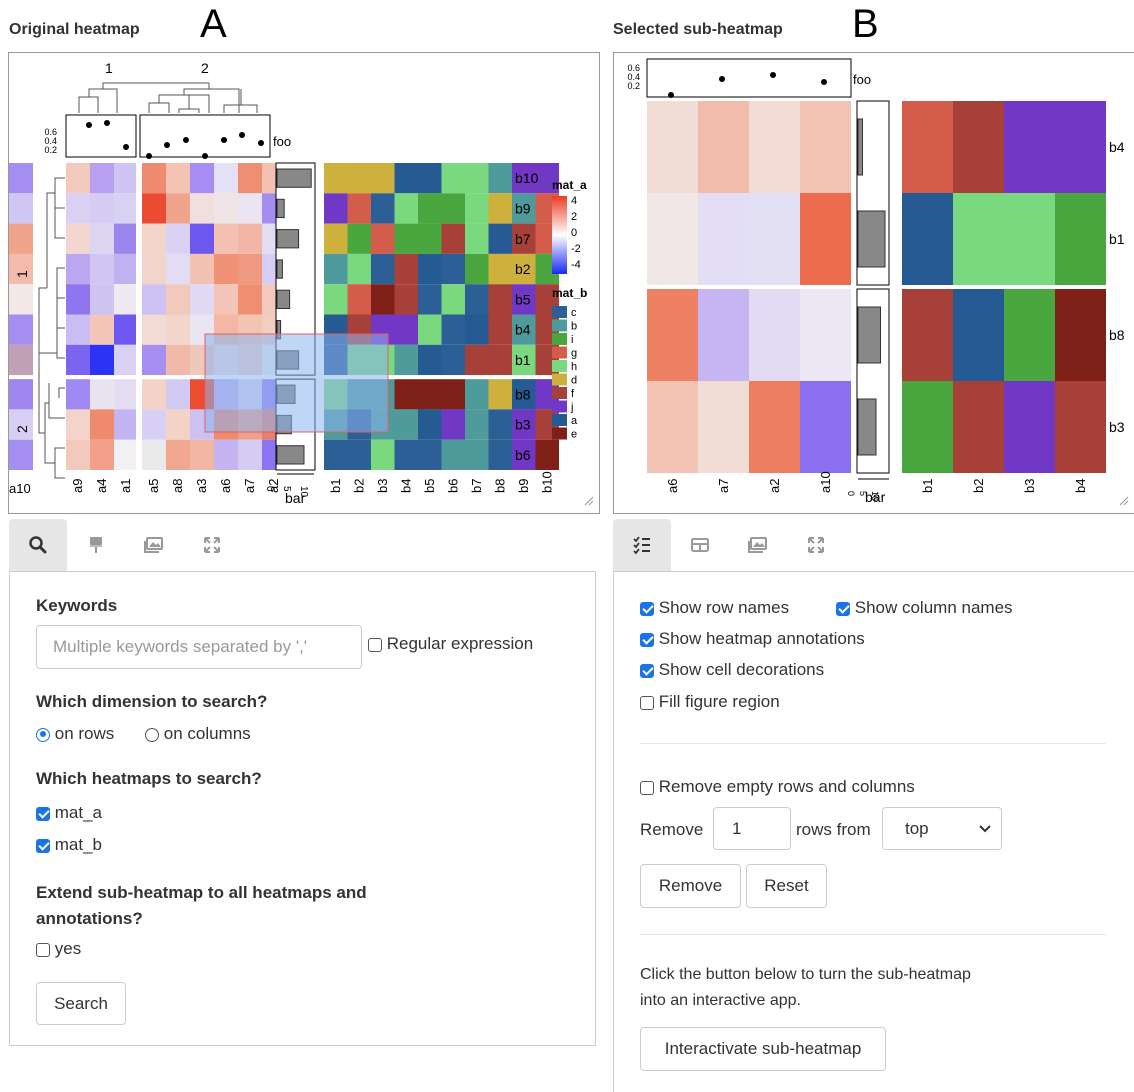 The image size is (1134, 1092). What do you see at coordinates (81, 1003) in the screenshot?
I see `search-button: Search` at bounding box center [81, 1003].